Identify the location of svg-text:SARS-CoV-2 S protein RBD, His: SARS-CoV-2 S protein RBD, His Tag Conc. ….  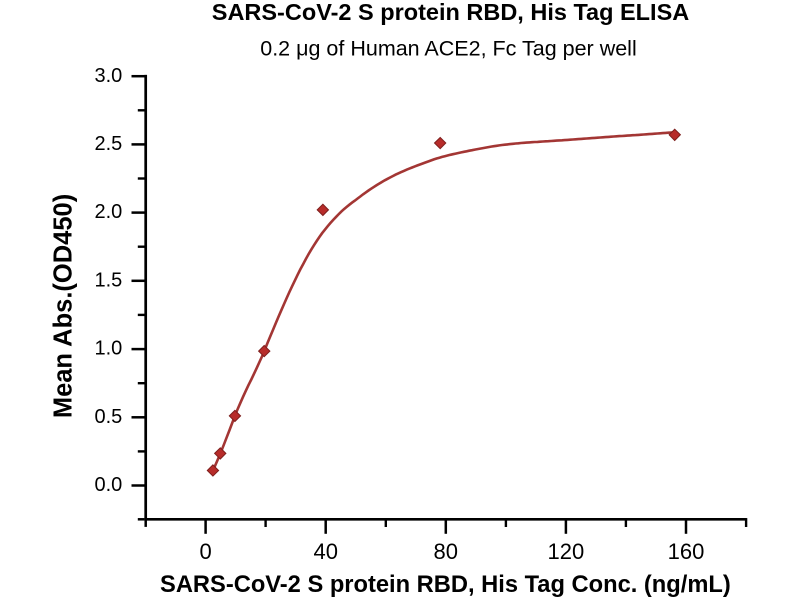
(445, 585).